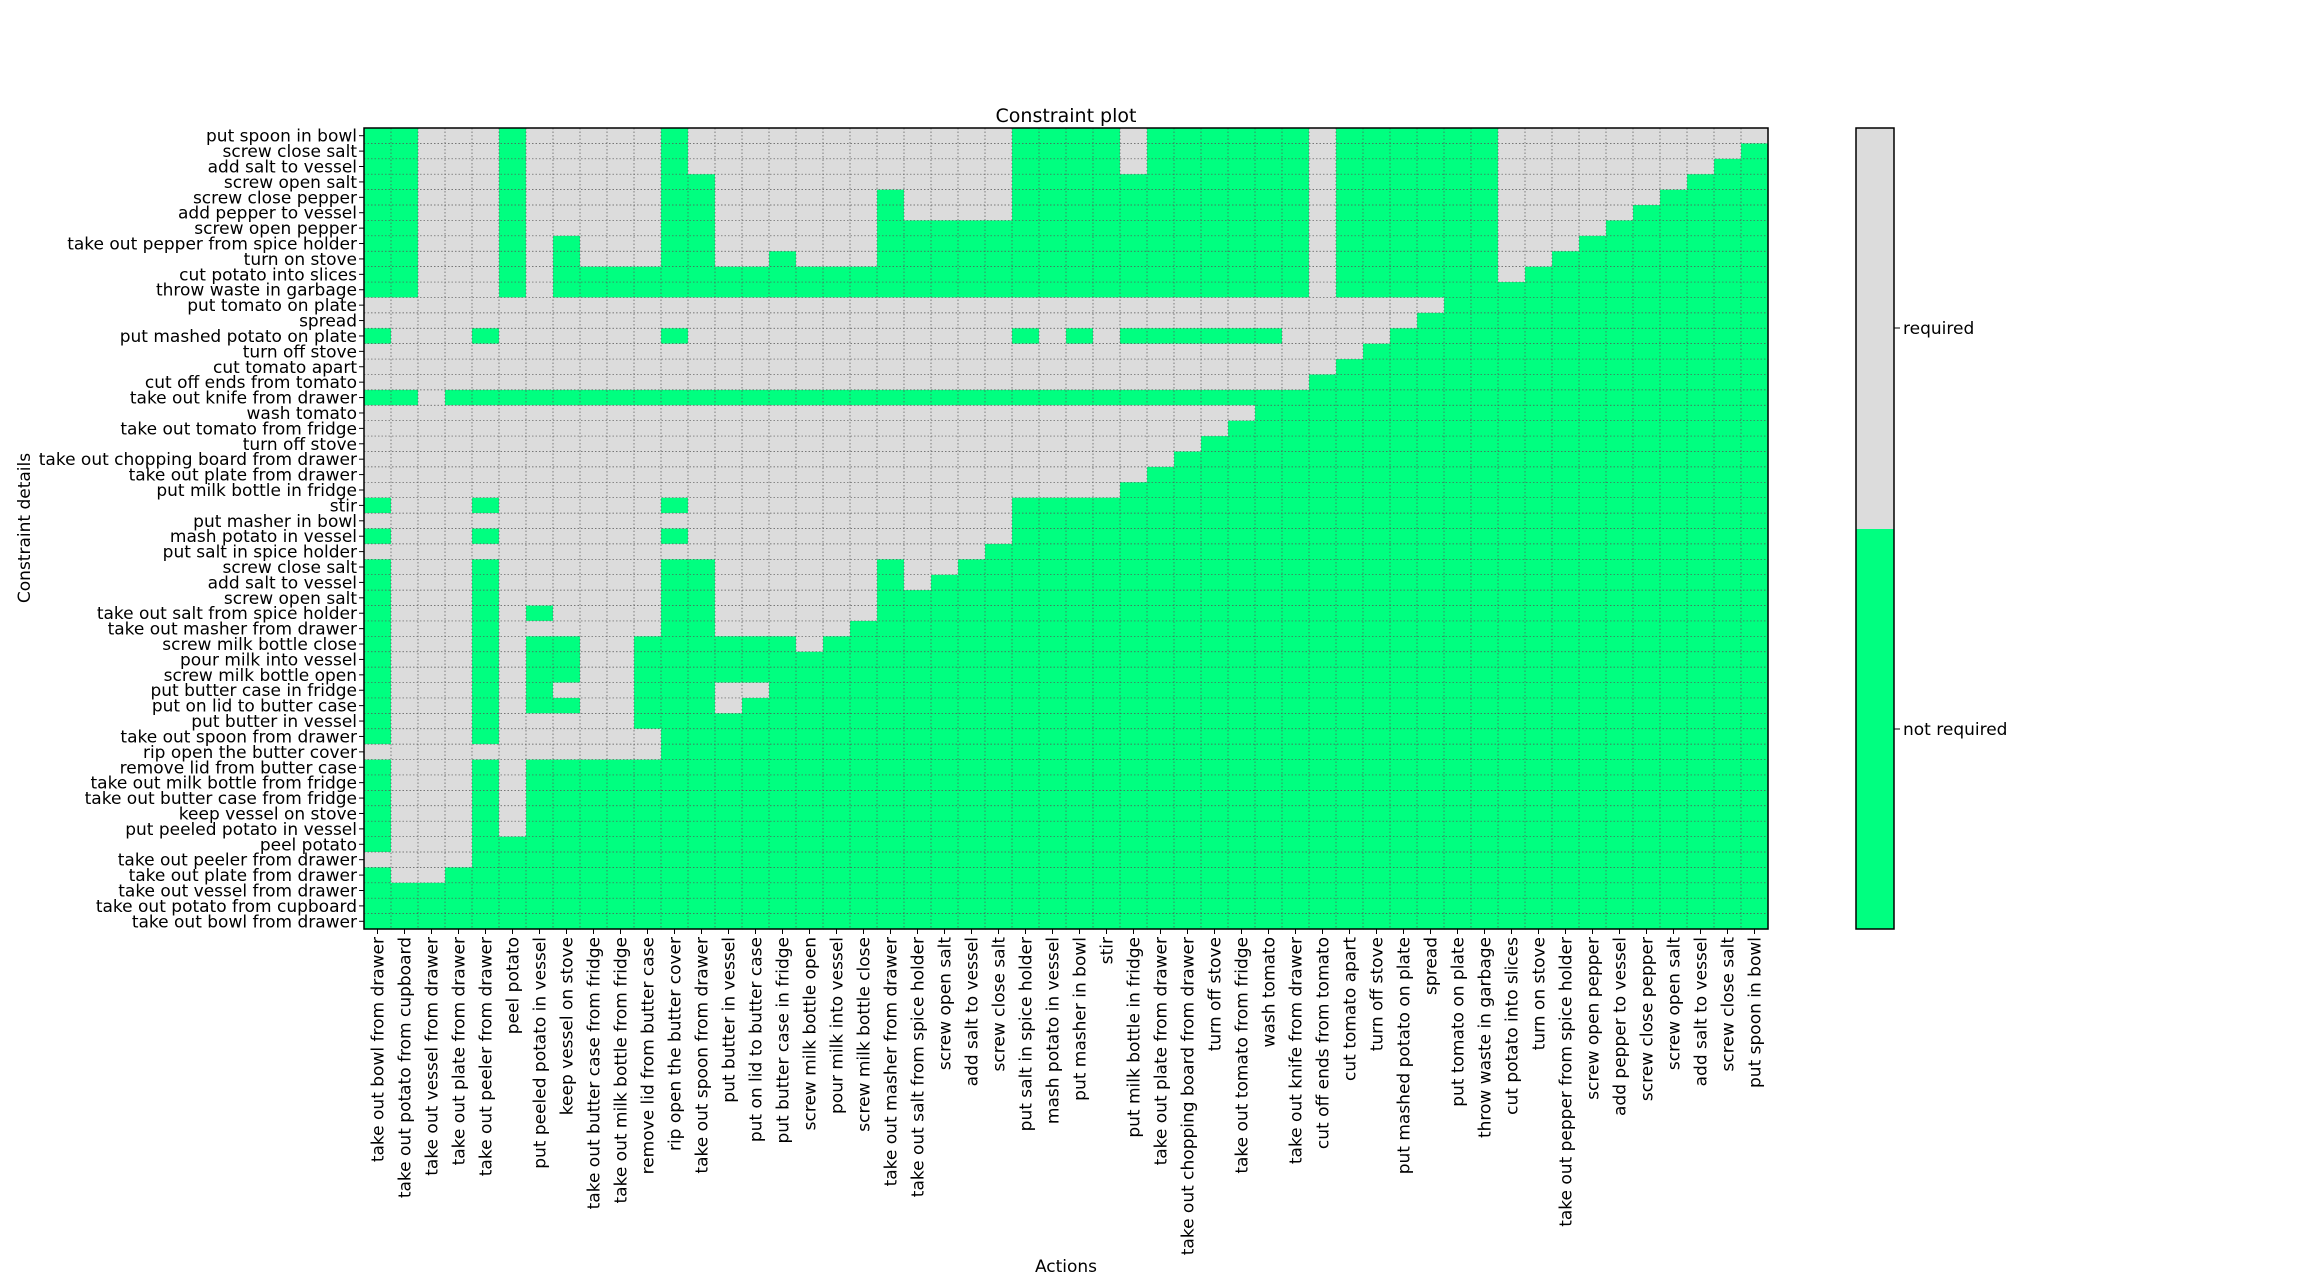  Describe the element at coordinates (237, 891) in the screenshot. I see `y-tick-label: take out vessel from drawer` at that location.